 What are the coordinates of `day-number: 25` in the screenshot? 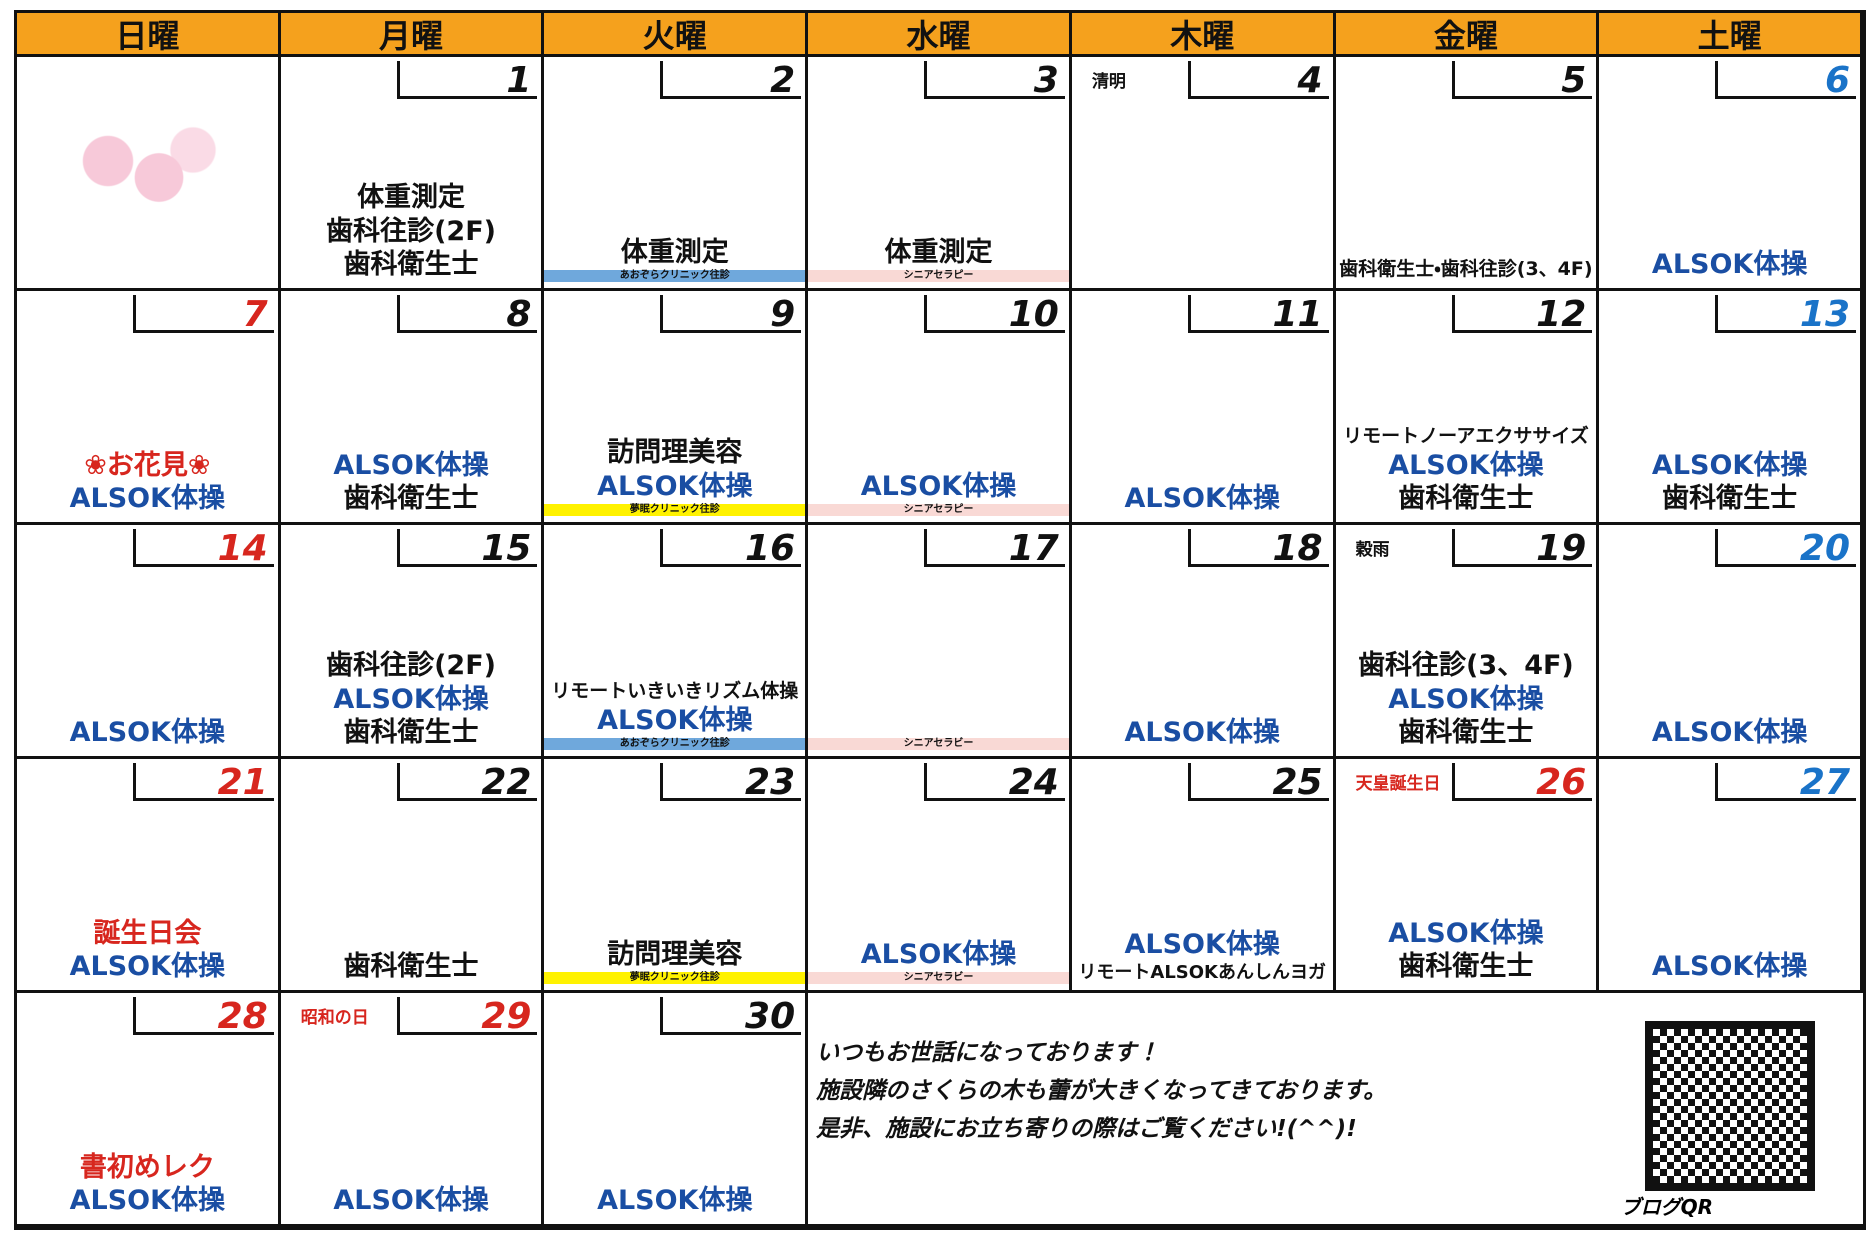 It's located at (1258, 783).